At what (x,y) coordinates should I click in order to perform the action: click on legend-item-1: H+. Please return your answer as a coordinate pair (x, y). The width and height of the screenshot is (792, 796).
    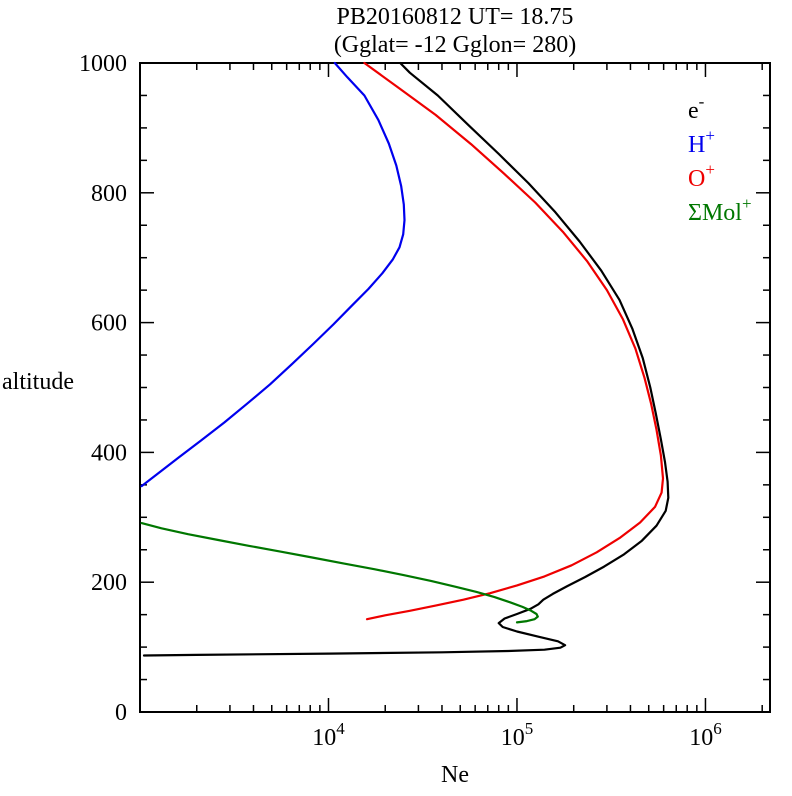
    Looking at the image, I should click on (701, 142).